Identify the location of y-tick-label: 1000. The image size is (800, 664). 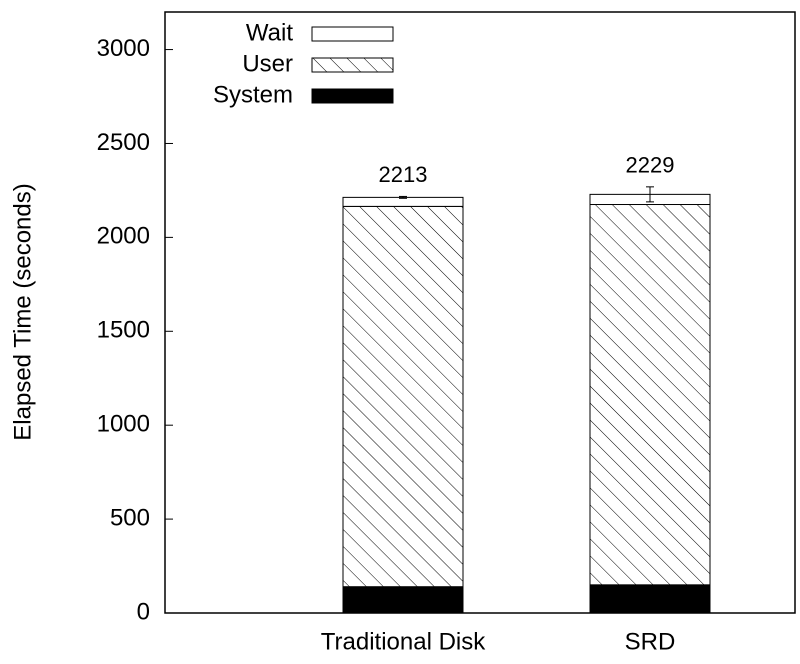
(123, 424).